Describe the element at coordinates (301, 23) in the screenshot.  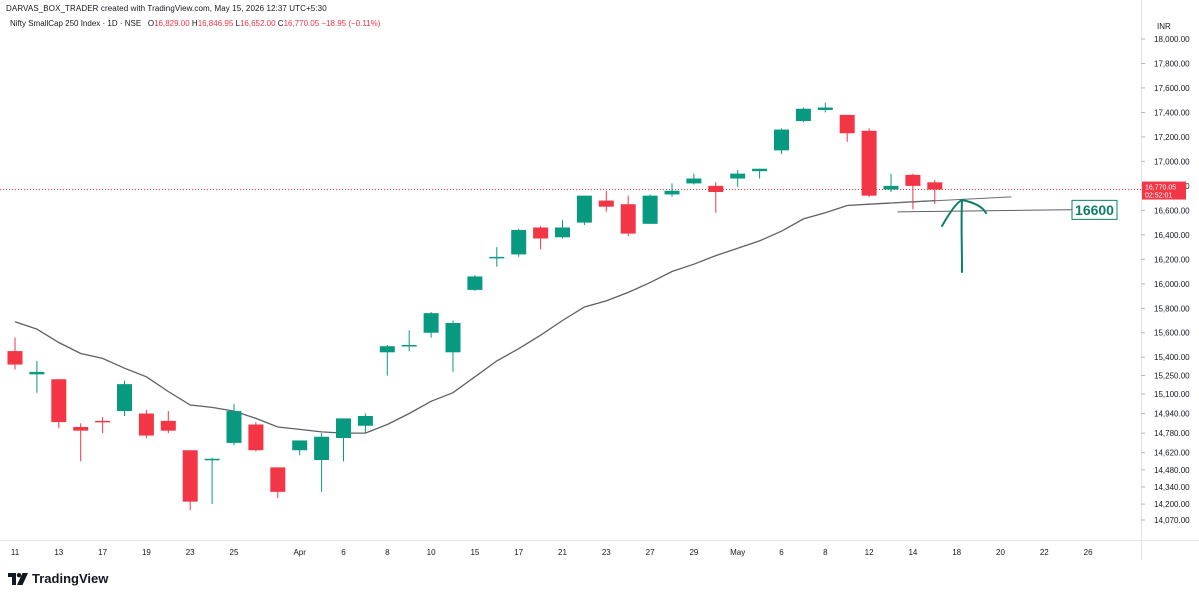
I see `close-value: 16,770.05` at that location.